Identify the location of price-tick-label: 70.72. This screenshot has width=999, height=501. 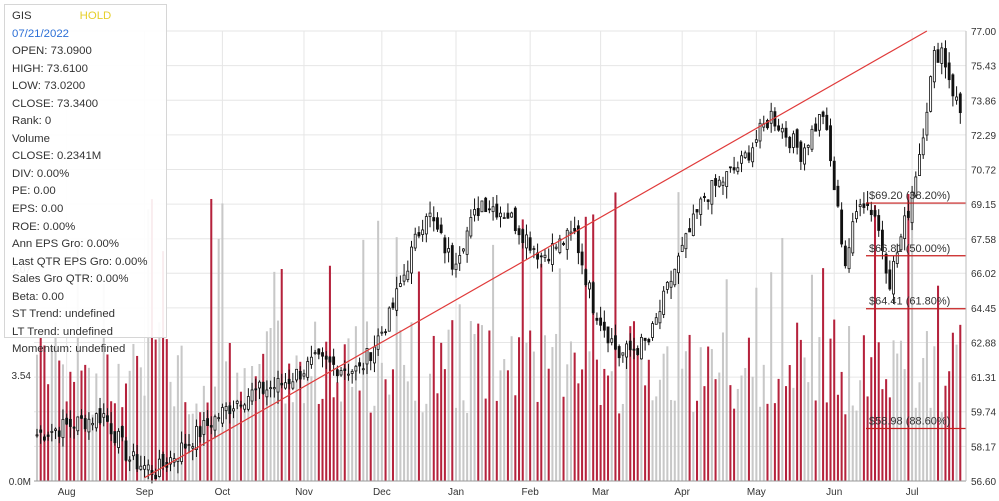
(983, 171).